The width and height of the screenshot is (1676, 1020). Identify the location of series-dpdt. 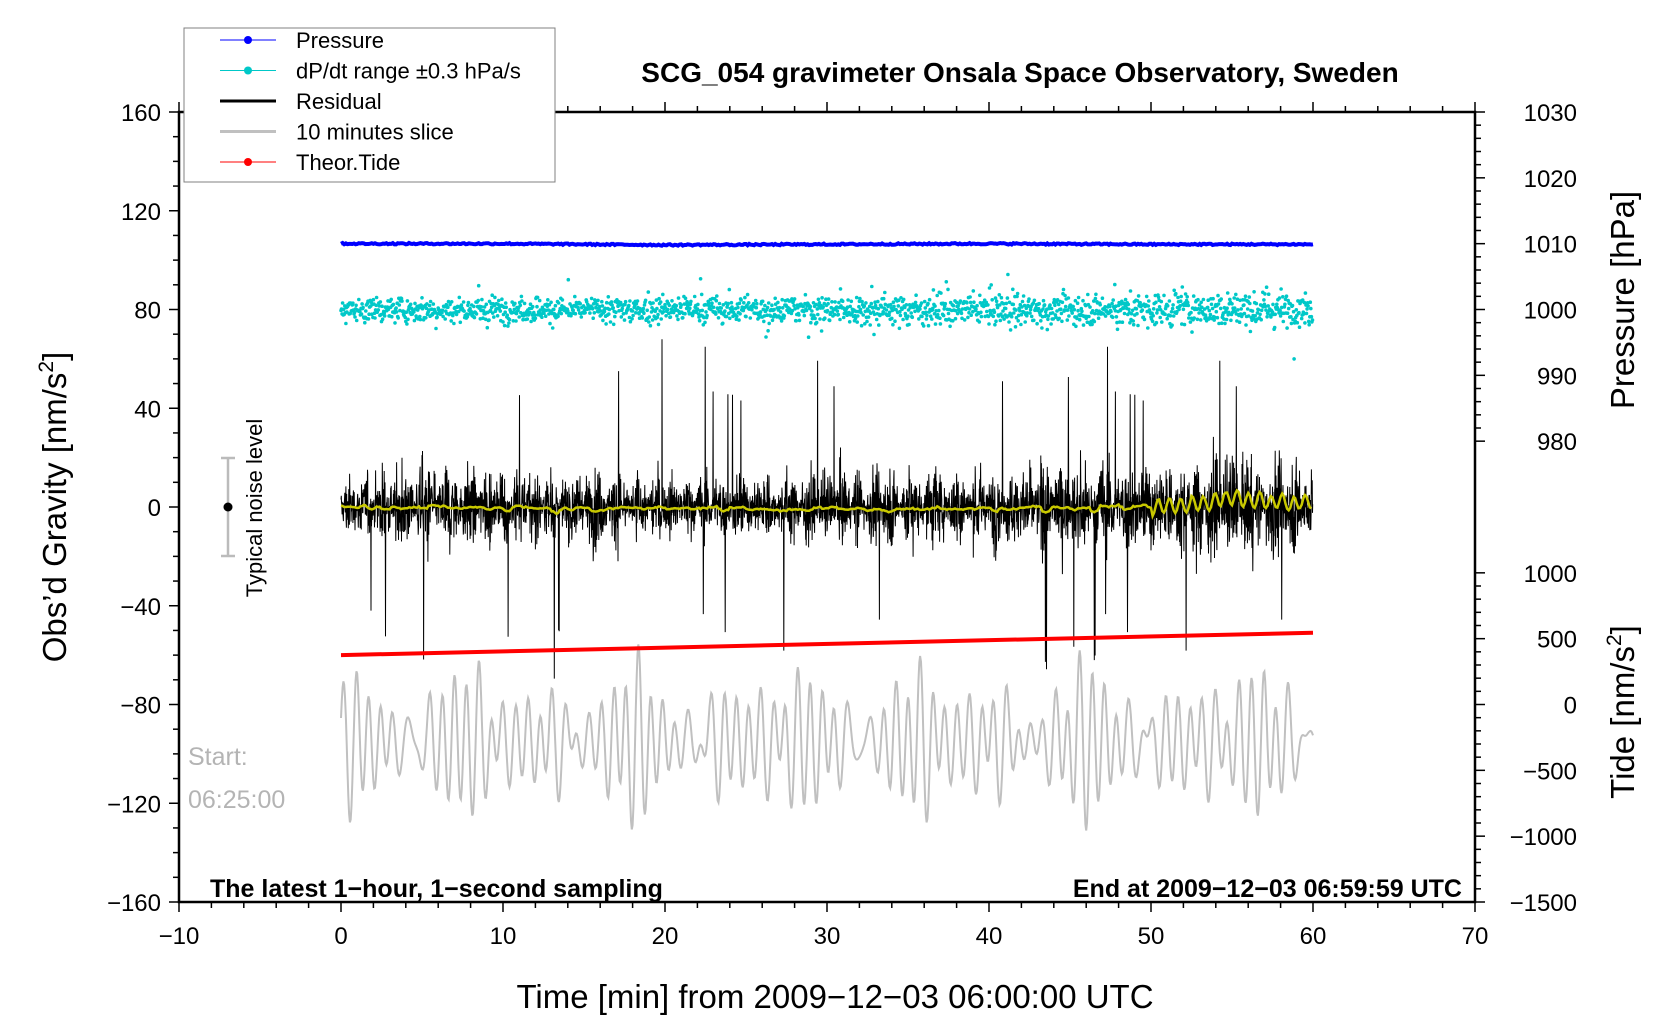
(827, 316).